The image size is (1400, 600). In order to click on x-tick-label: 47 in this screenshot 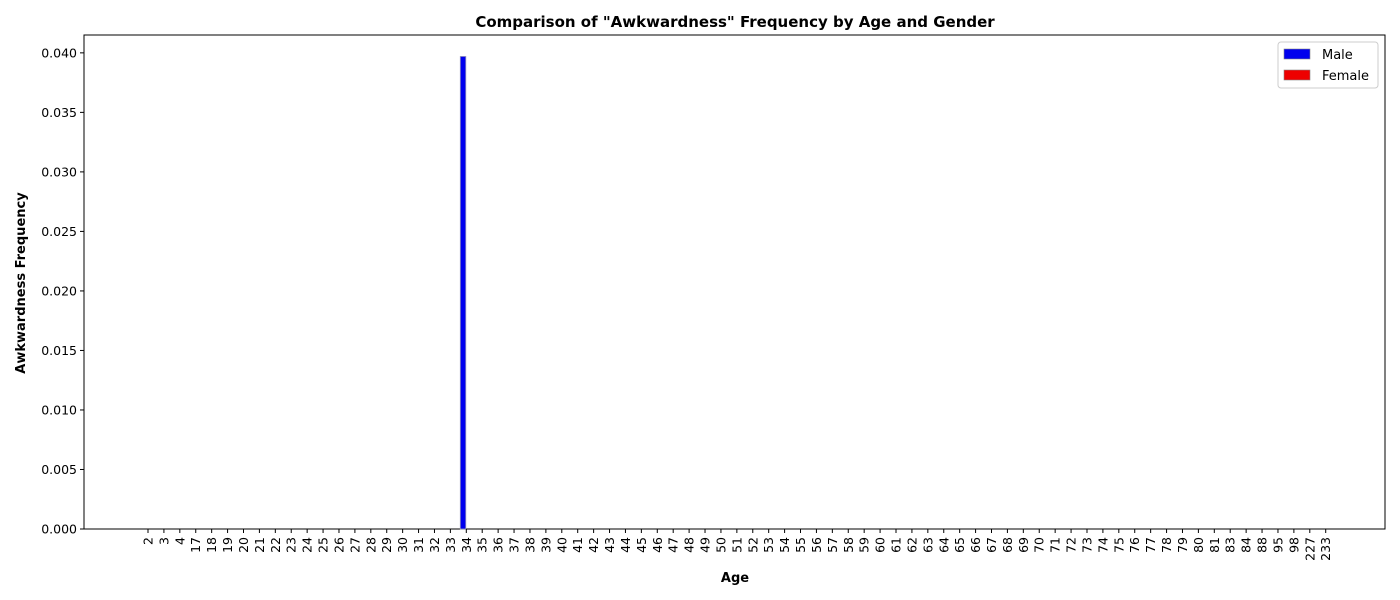, I will do `click(673, 545)`.